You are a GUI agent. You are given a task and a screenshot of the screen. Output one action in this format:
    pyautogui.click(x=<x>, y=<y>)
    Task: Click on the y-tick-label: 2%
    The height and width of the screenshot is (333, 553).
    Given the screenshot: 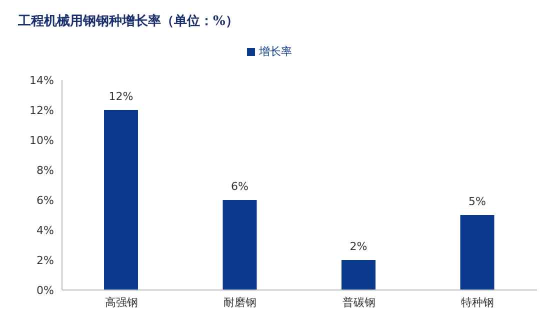 What is the action you would take?
    pyautogui.click(x=45, y=260)
    